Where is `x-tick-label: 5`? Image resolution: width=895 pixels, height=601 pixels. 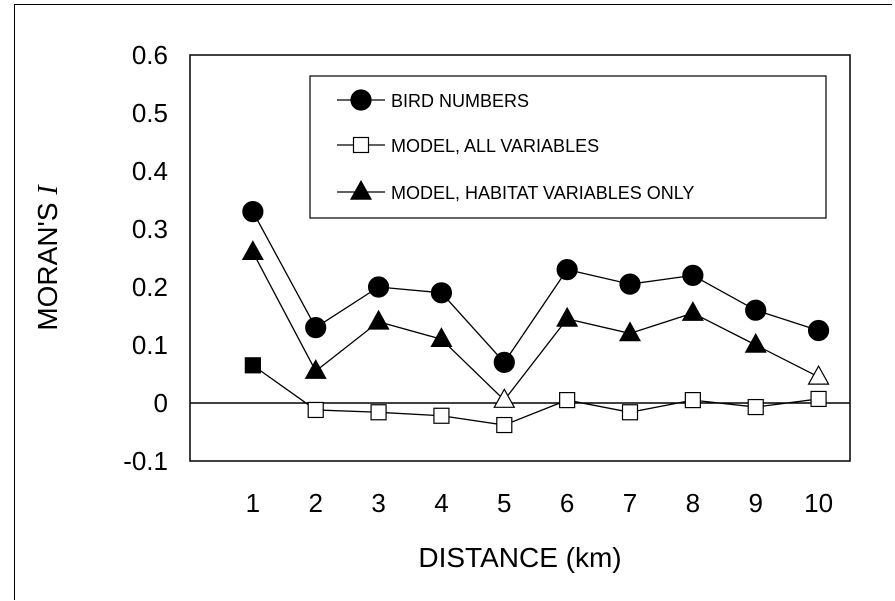
x-tick-label: 5 is located at coordinates (504, 503).